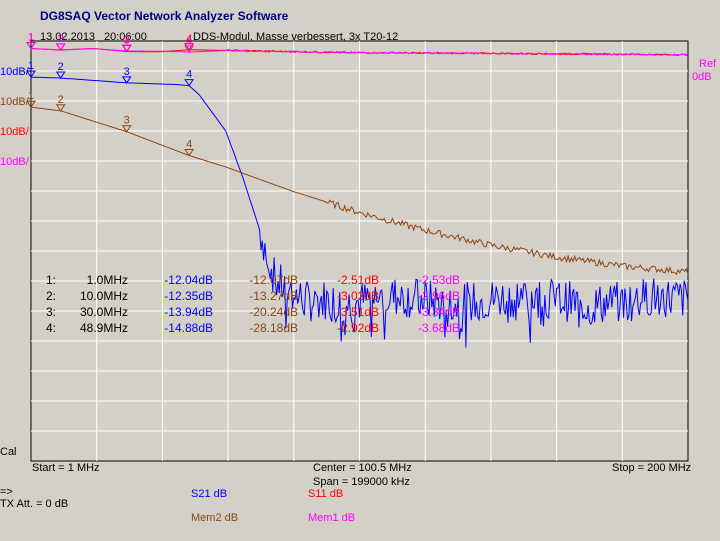 The width and height of the screenshot is (720, 541). What do you see at coordinates (188, 312) in the screenshot?
I see `table-cell-s21: -13.94dB` at bounding box center [188, 312].